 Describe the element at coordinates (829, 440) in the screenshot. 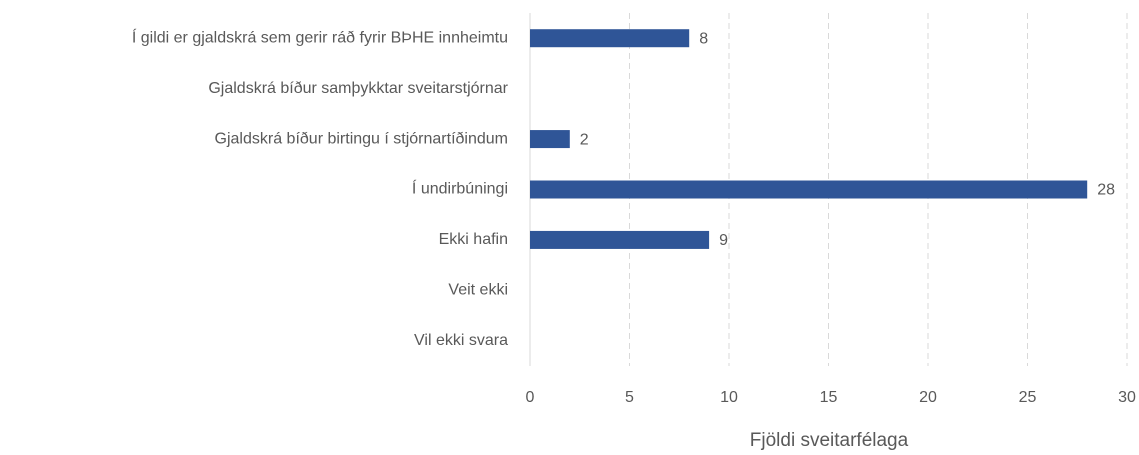

I see `x-axis-title: Fjöldi sveitarfélaga` at that location.